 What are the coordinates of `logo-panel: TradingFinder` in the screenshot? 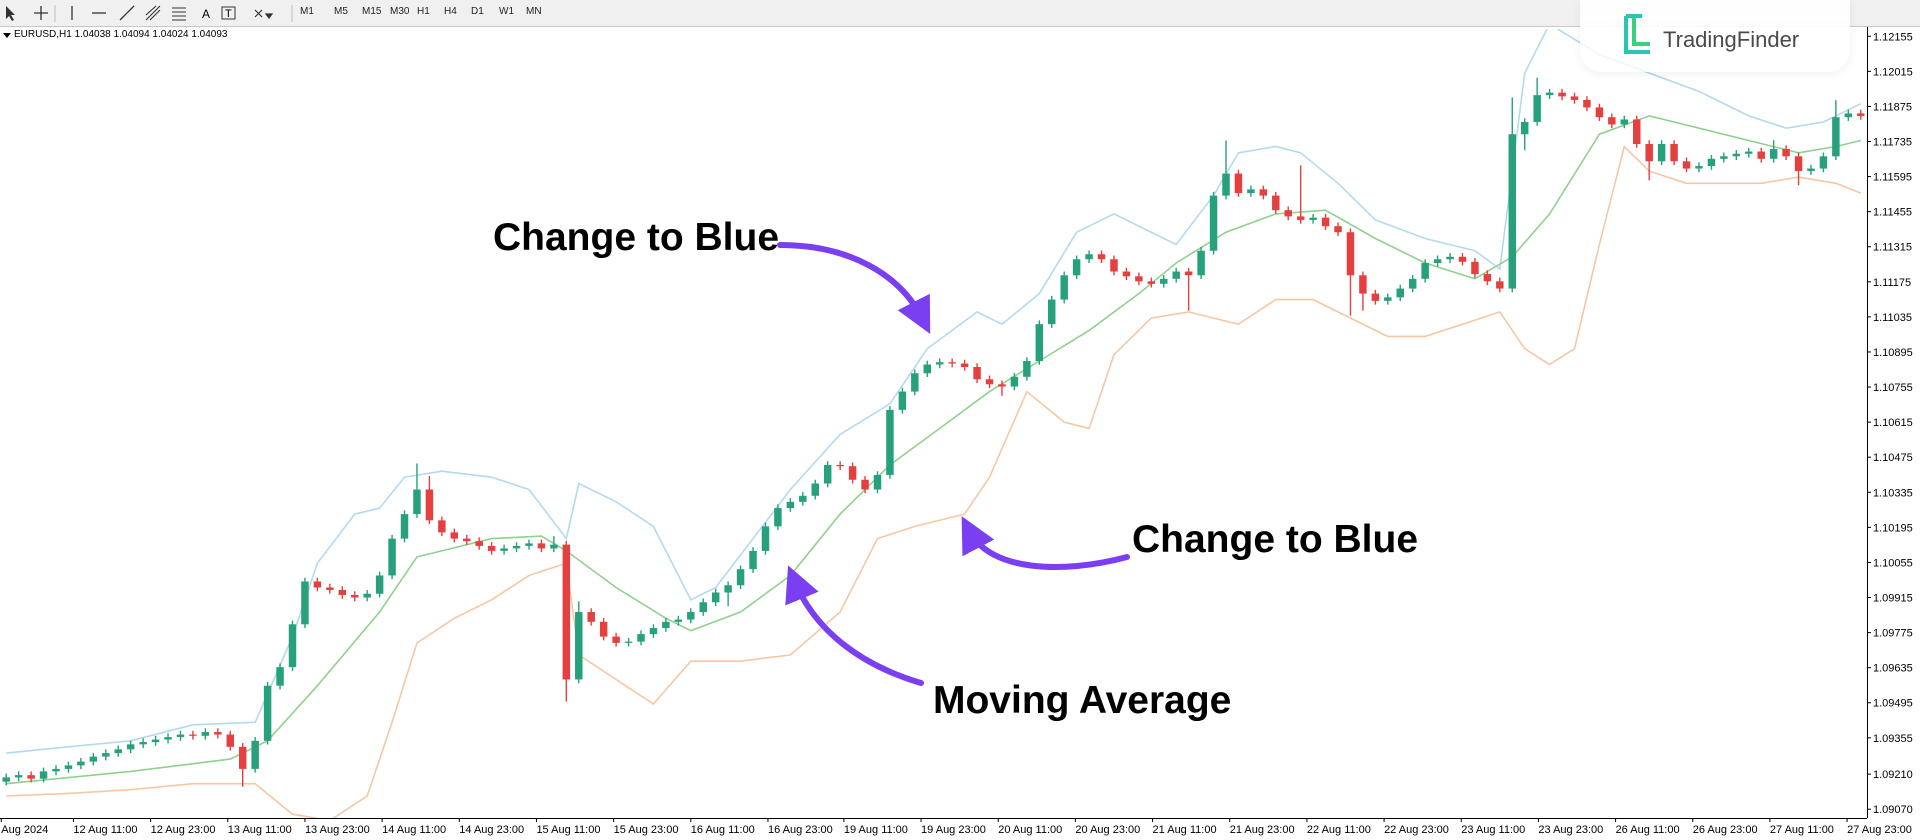 It's located at (1715, 36).